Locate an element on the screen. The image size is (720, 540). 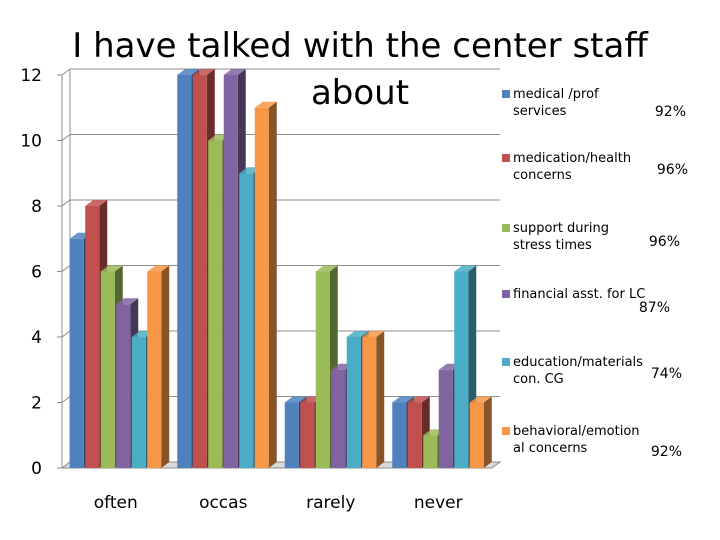
legend-label: medication/health is located at coordinates (572, 158).